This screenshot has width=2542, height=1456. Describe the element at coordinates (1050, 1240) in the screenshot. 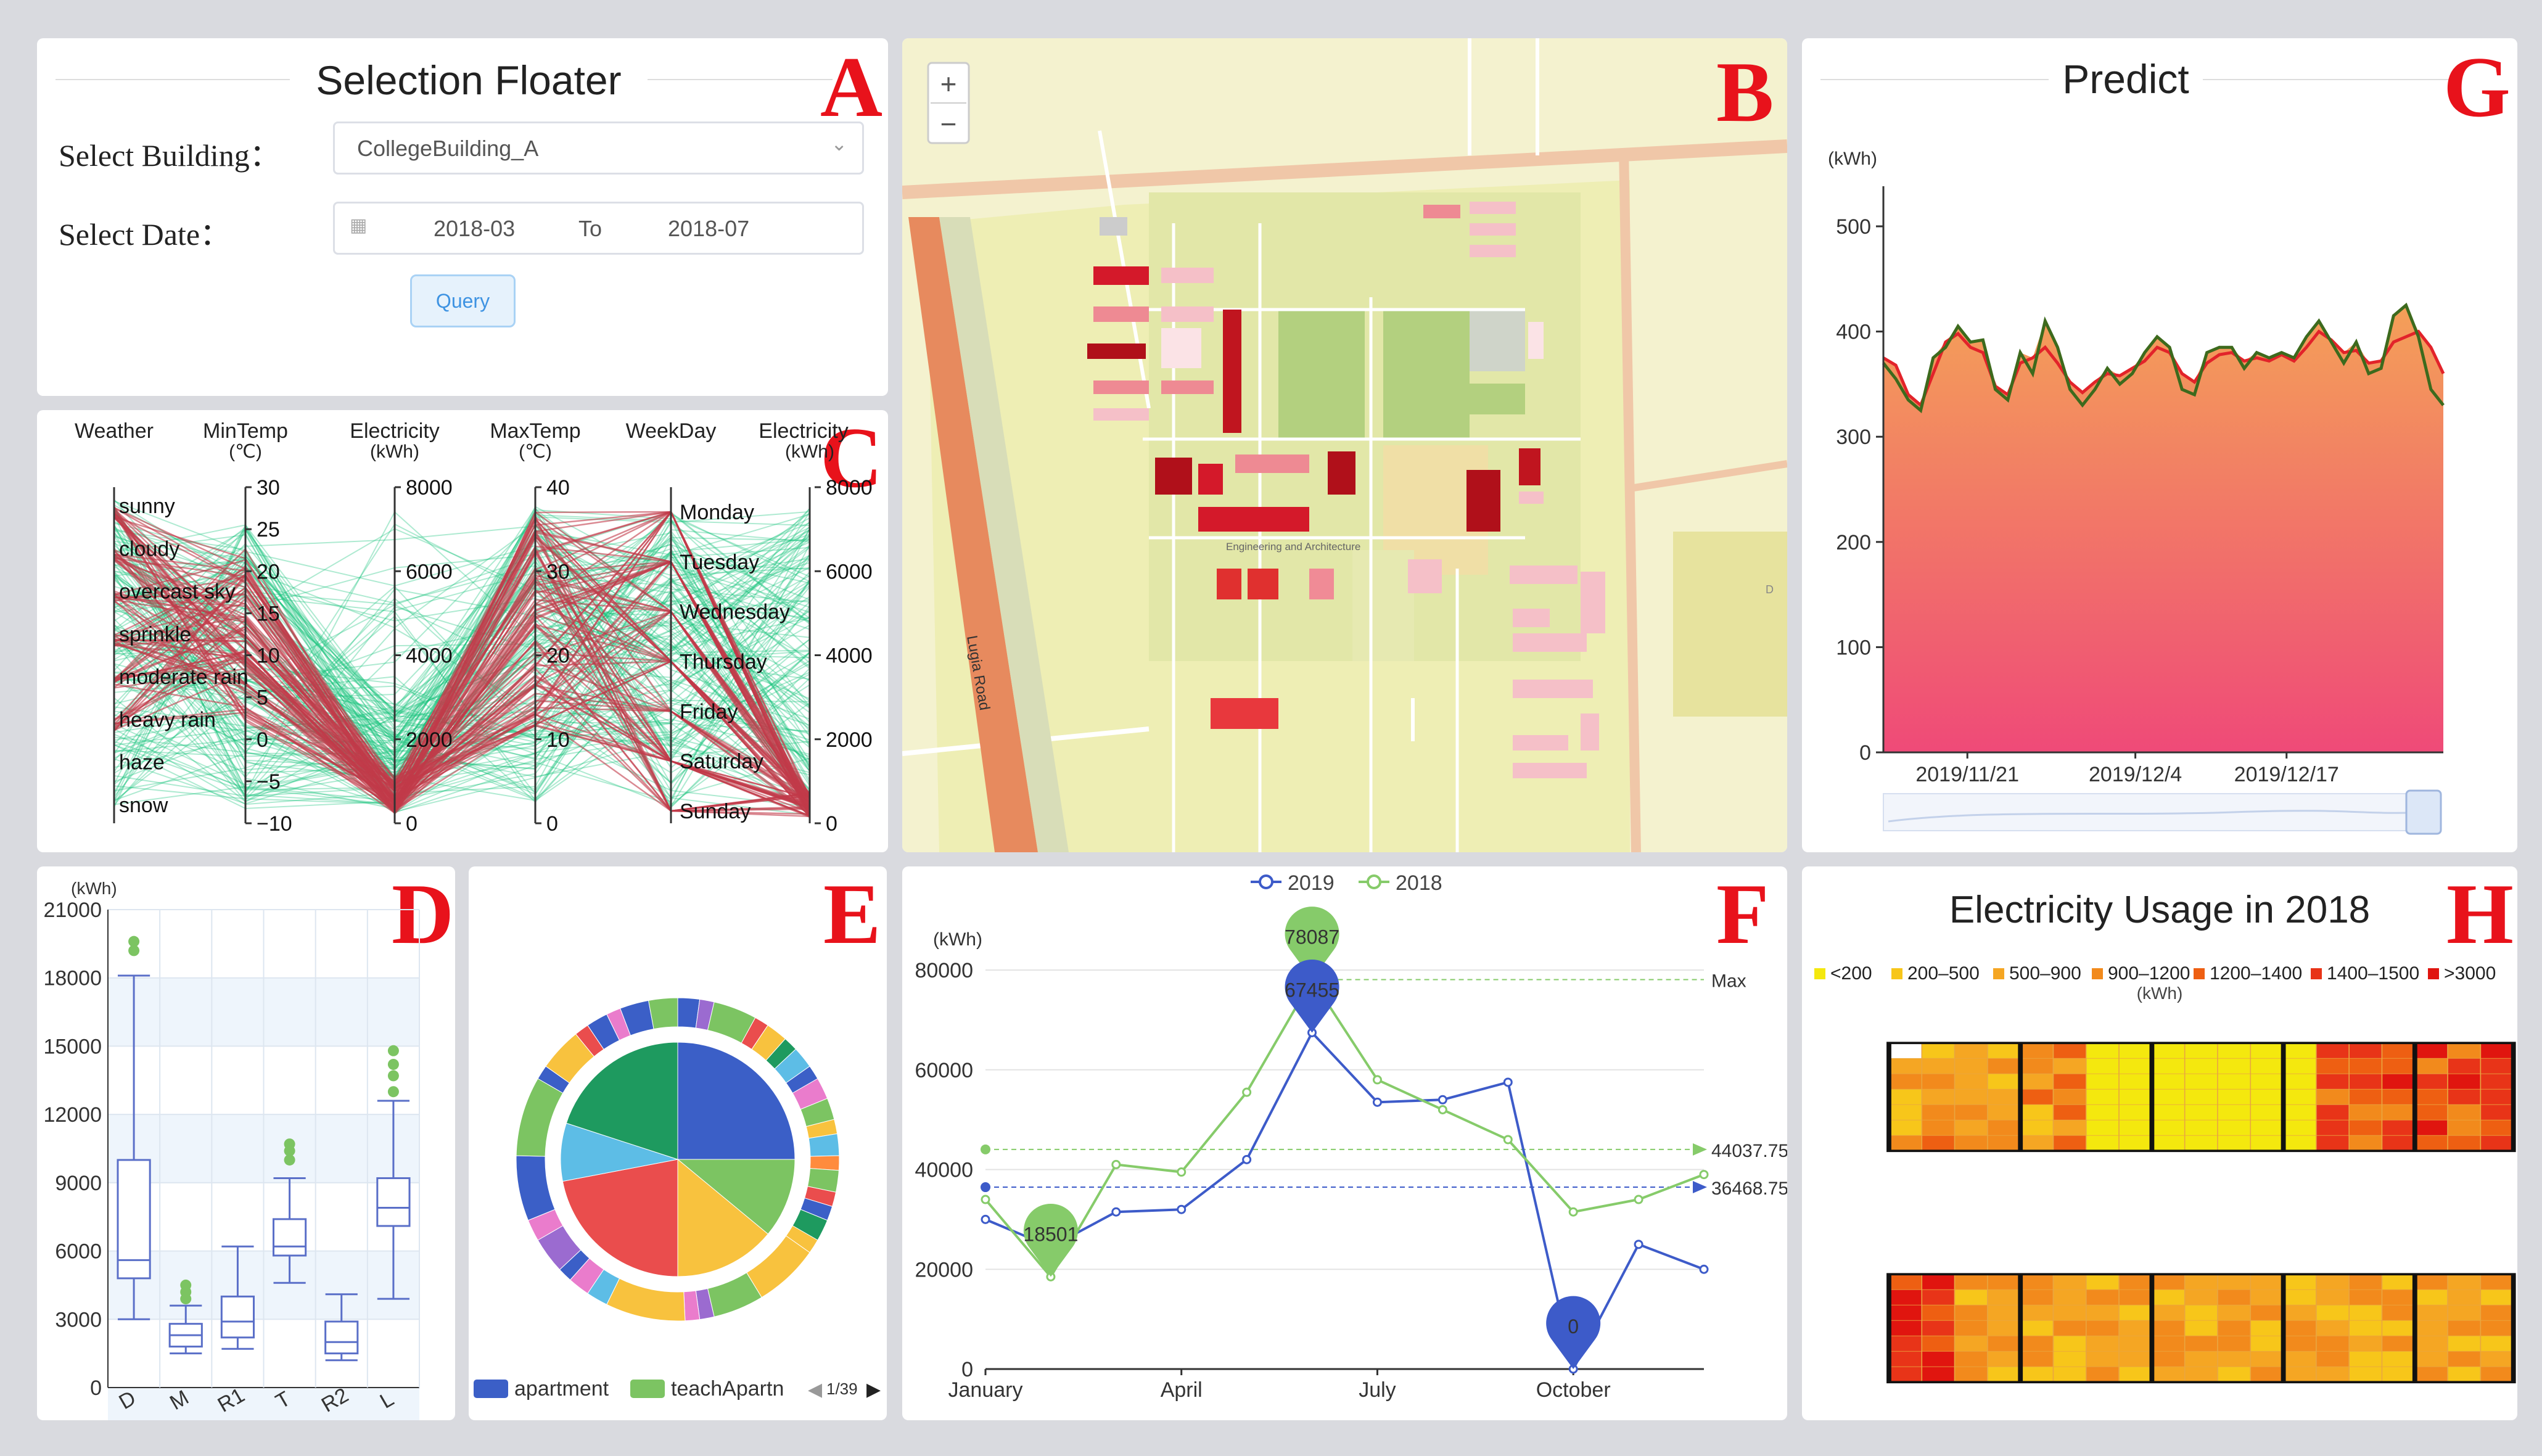

I see `marker-pin` at that location.